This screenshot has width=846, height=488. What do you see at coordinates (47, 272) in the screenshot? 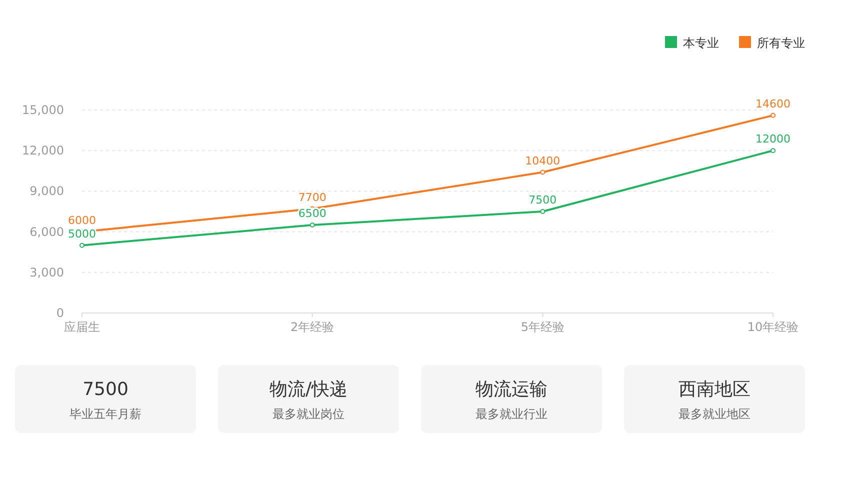
I see `y-tick-label: 3,000` at bounding box center [47, 272].